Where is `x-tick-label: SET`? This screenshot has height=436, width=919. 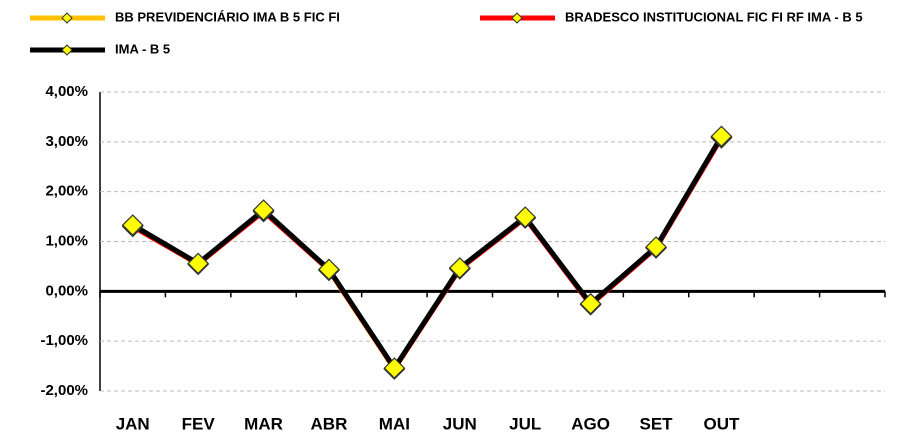 x-tick-label: SET is located at coordinates (657, 423).